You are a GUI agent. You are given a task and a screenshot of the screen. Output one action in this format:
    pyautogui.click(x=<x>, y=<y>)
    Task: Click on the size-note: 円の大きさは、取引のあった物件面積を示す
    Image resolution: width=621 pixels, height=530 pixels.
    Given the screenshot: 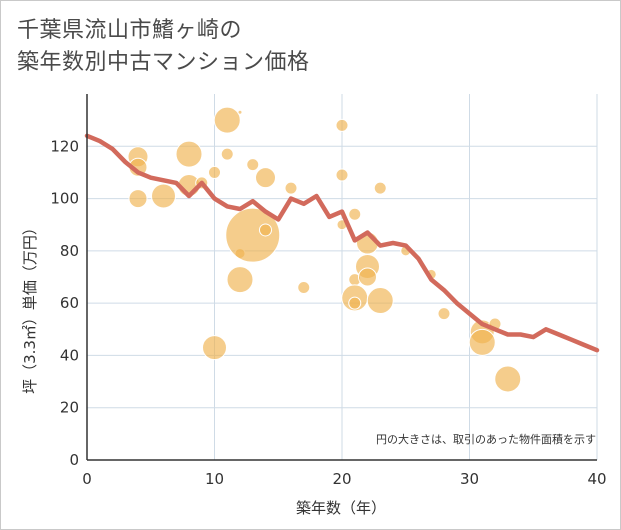 What is the action you would take?
    pyautogui.click(x=486, y=439)
    